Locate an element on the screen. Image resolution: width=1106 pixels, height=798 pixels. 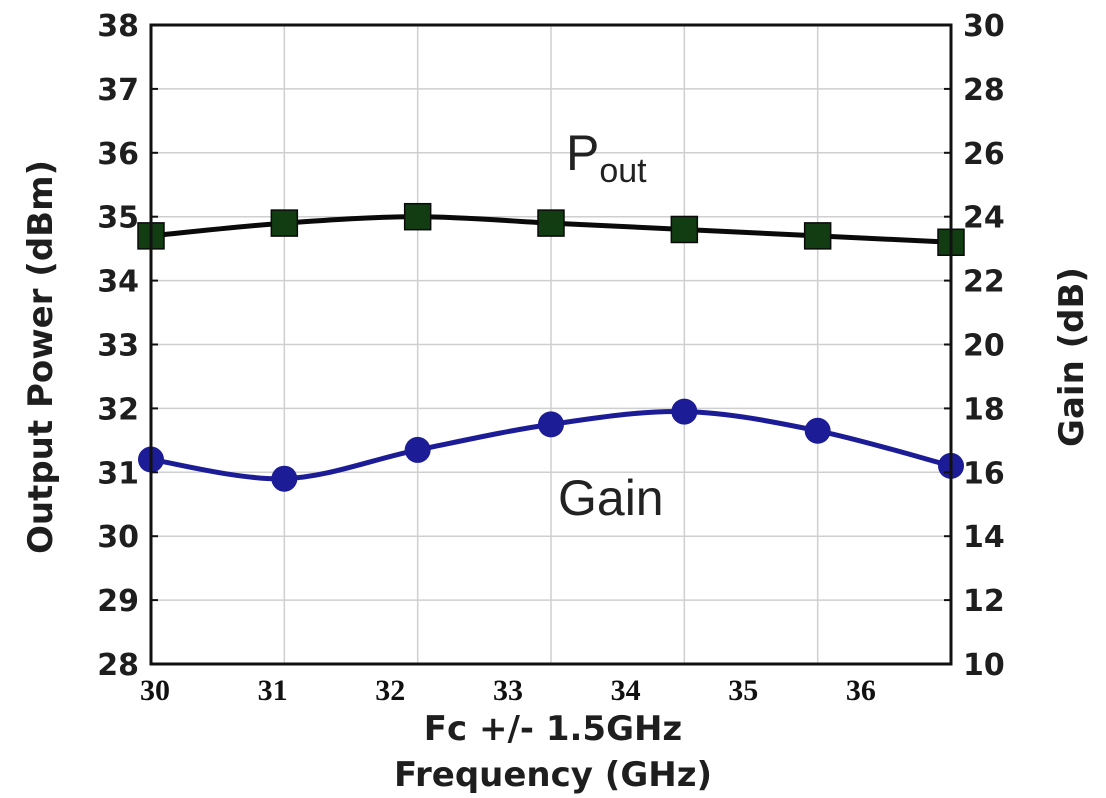
x-tick-label: 34 is located at coordinates (626, 690).